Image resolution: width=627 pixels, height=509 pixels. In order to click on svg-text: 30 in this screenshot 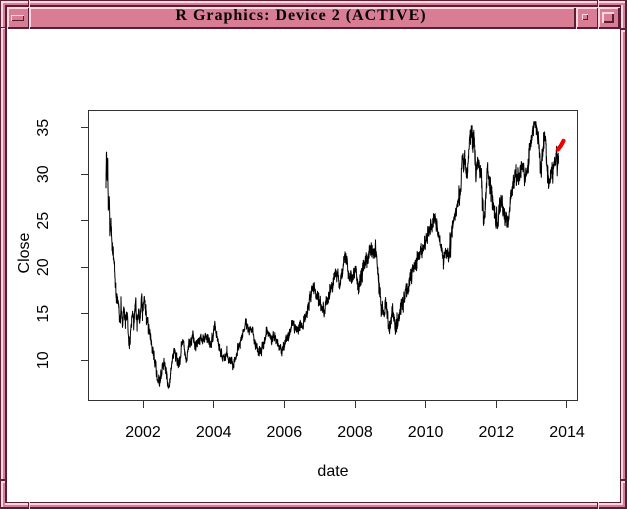, I will do `click(43, 174)`.